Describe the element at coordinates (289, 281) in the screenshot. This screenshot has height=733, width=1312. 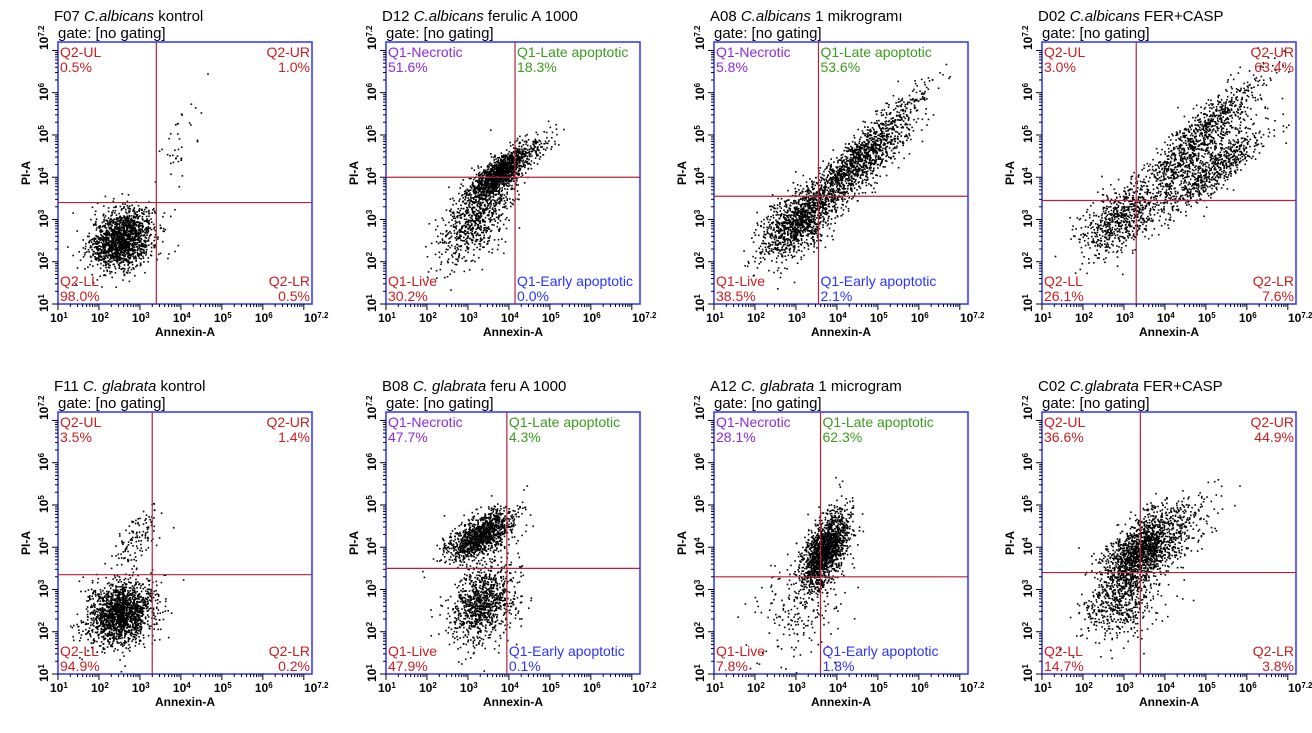
I see `quadrant-lr-name: Q2-LR` at that location.